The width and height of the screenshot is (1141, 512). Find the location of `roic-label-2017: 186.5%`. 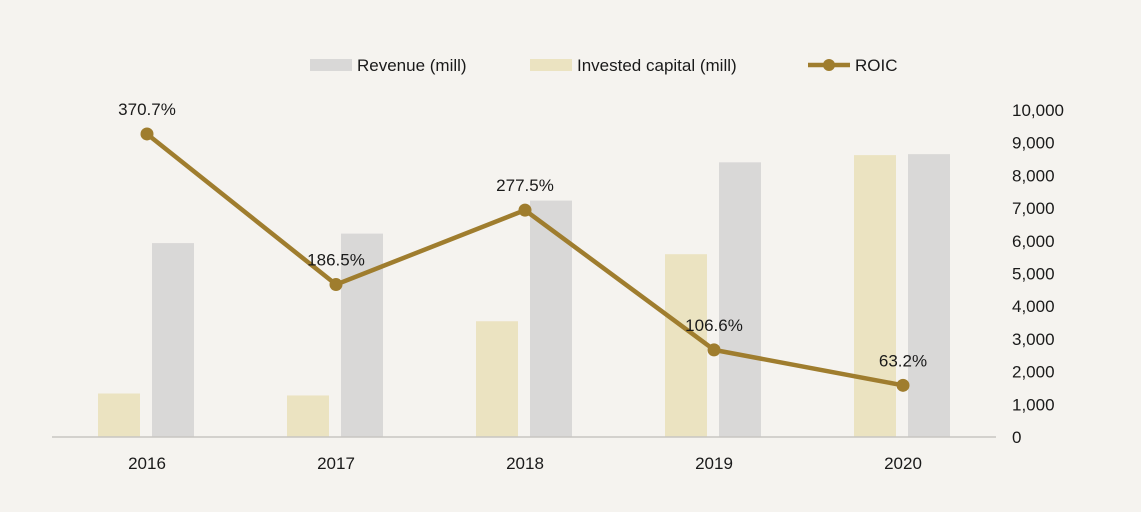

roic-label-2017: 186.5% is located at coordinates (336, 260).